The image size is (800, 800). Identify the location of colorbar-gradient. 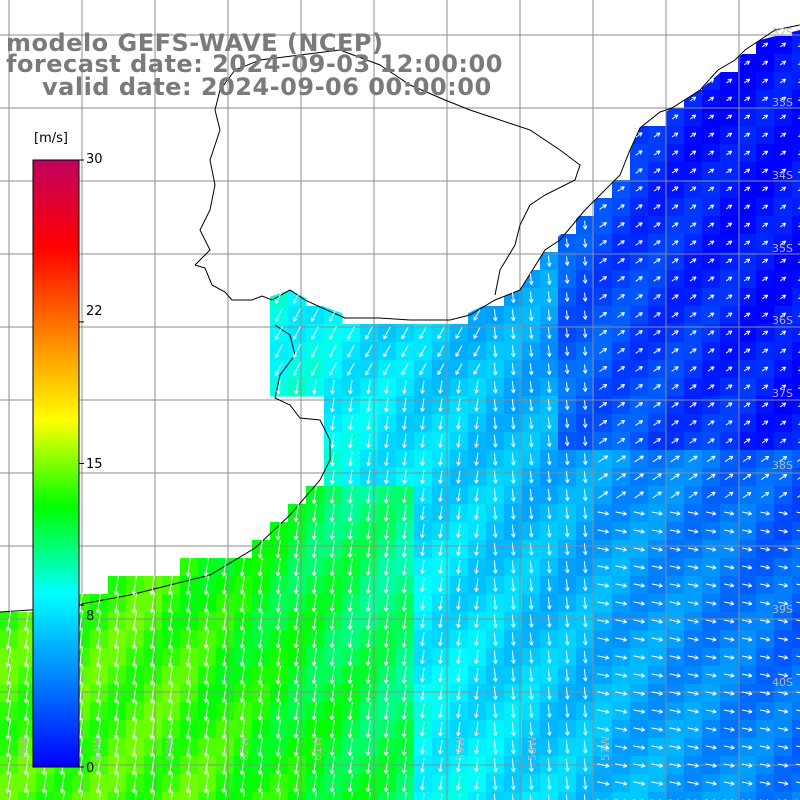
(56, 463).